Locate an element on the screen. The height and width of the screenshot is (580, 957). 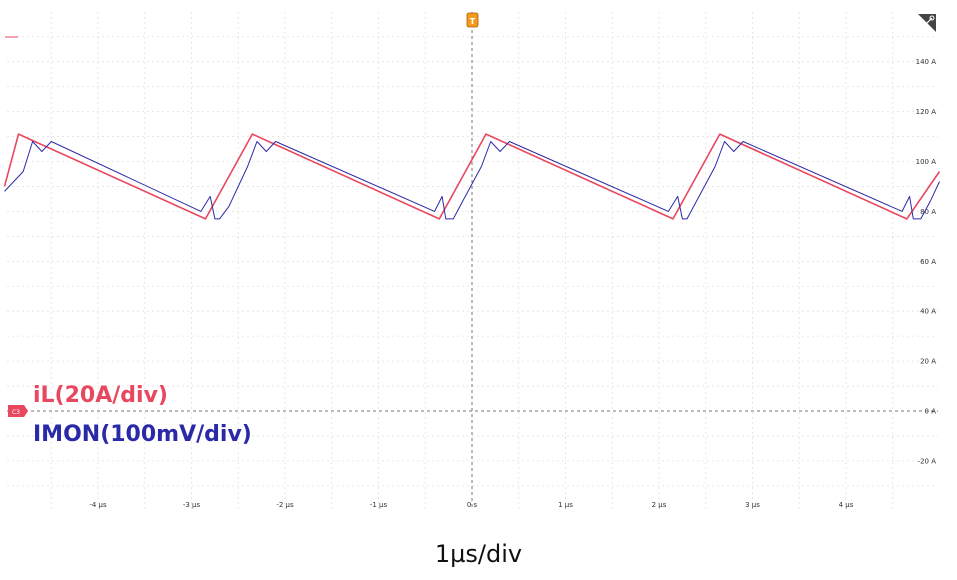
y-tick-label: 0 A is located at coordinates (931, 412).